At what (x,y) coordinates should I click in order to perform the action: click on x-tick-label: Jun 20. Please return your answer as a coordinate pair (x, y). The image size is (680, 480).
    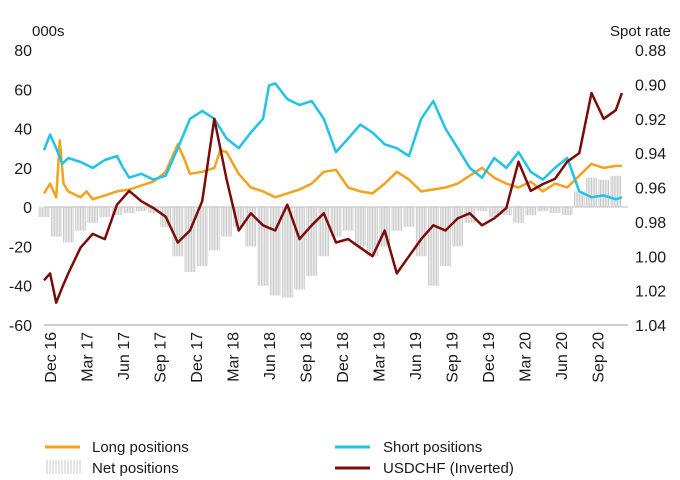
    Looking at the image, I should click on (562, 356).